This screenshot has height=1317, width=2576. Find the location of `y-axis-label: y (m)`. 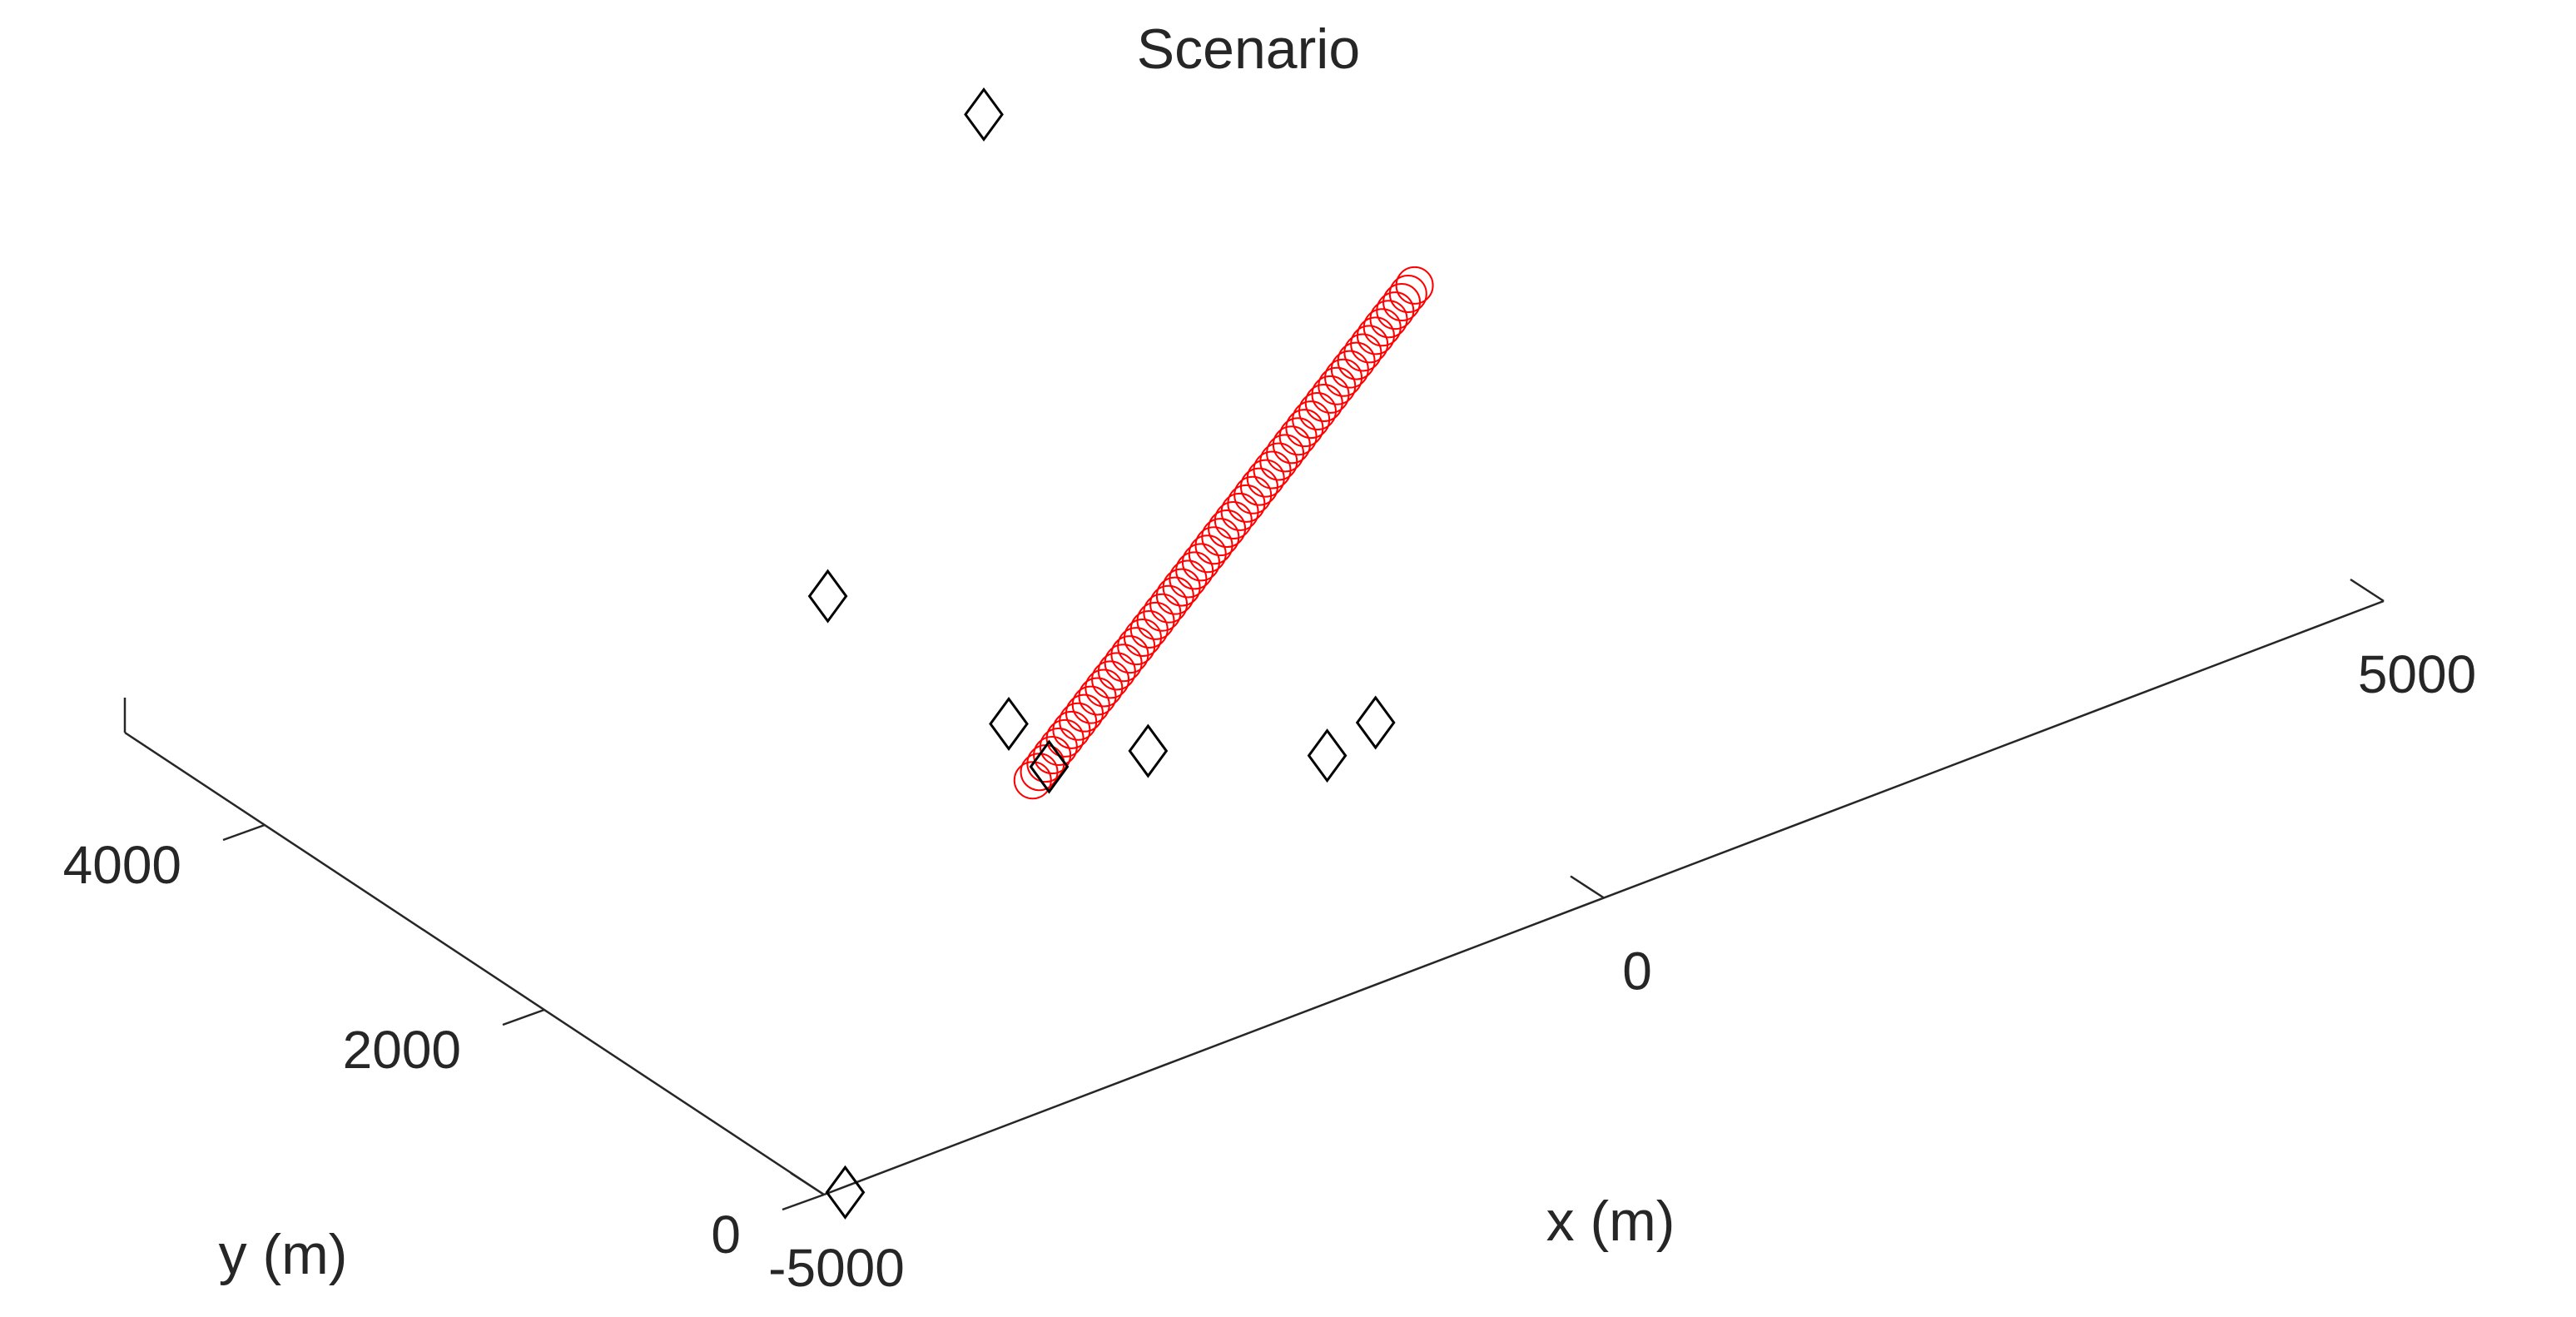

y-axis-label: y (m) is located at coordinates (283, 1255).